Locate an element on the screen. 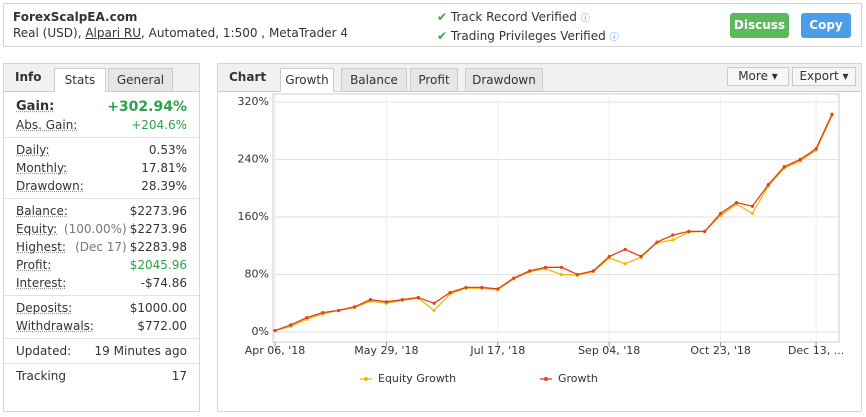 The image size is (866, 417). y-tick-label: 240% is located at coordinates (253, 159).